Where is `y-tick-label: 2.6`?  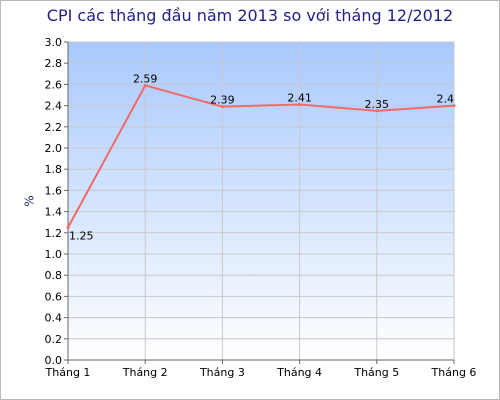
y-tick-label: 2.6 is located at coordinates (54, 84).